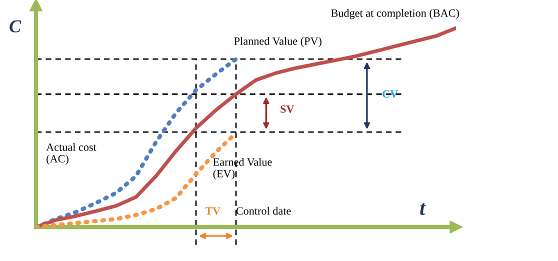 This screenshot has height=261, width=558. What do you see at coordinates (390, 94) in the screenshot?
I see `annotation: CV` at bounding box center [390, 94].